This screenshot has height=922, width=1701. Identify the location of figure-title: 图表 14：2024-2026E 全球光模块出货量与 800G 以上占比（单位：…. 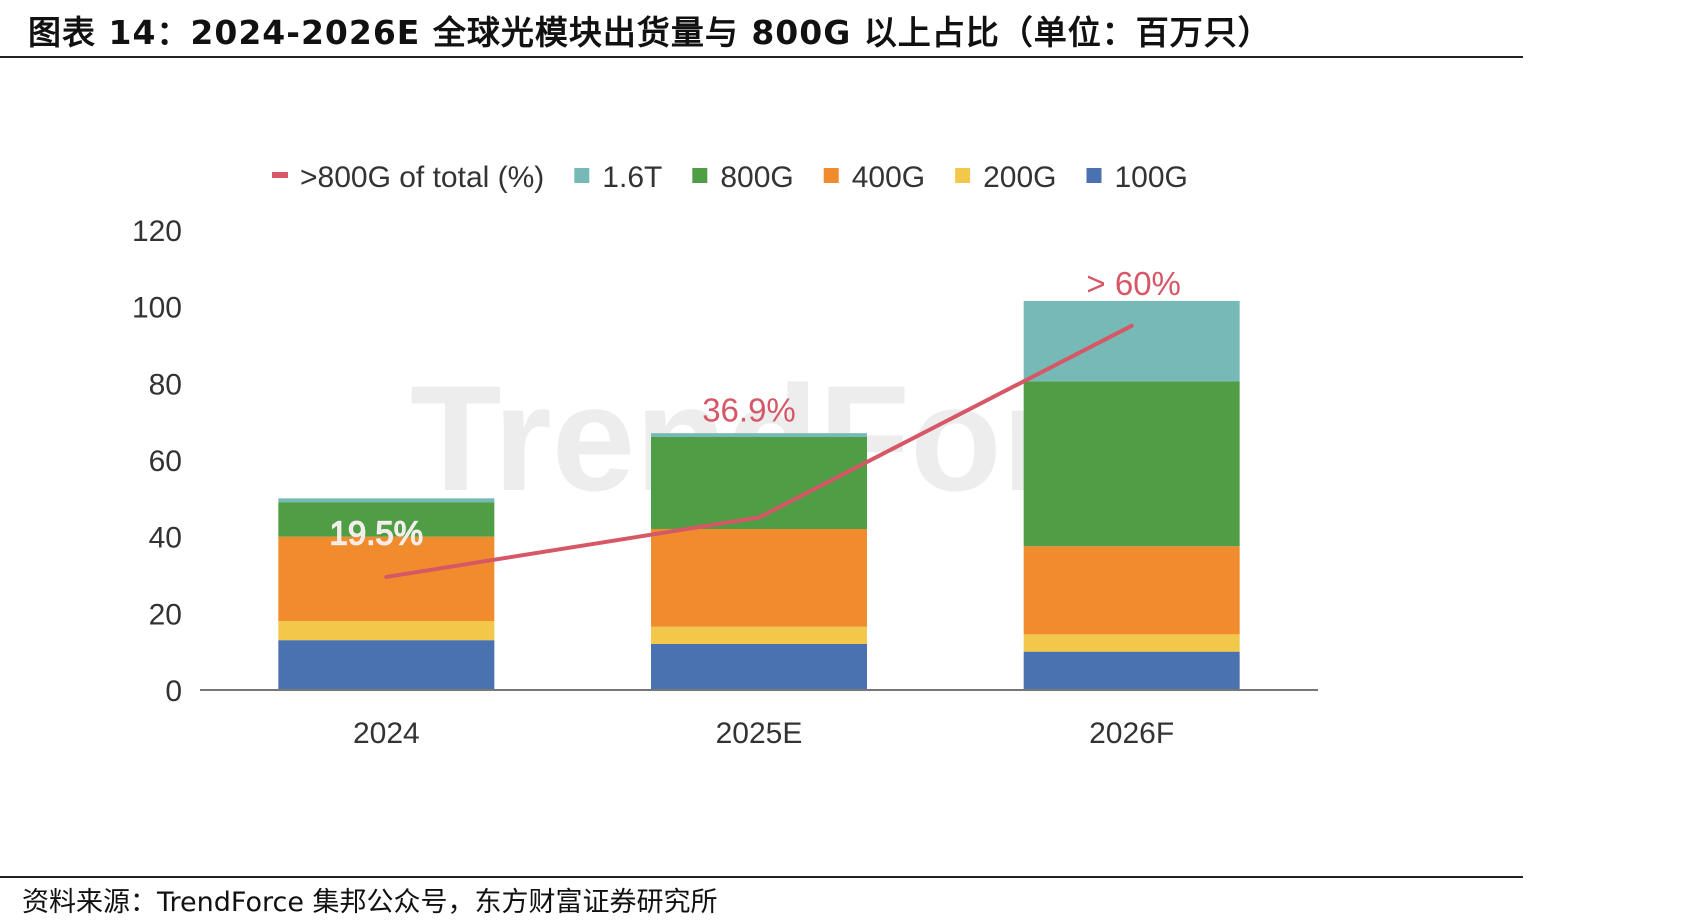
(650, 32).